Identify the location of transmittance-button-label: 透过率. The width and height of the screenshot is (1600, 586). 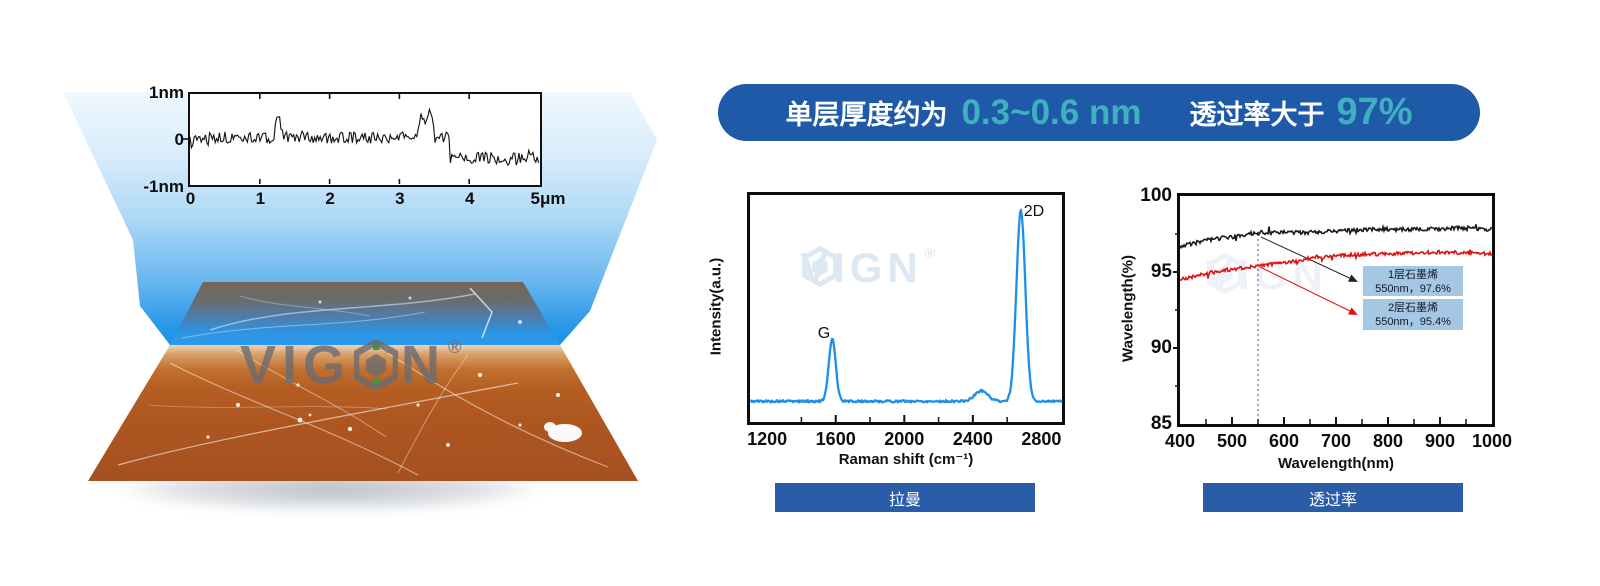
(1332, 500).